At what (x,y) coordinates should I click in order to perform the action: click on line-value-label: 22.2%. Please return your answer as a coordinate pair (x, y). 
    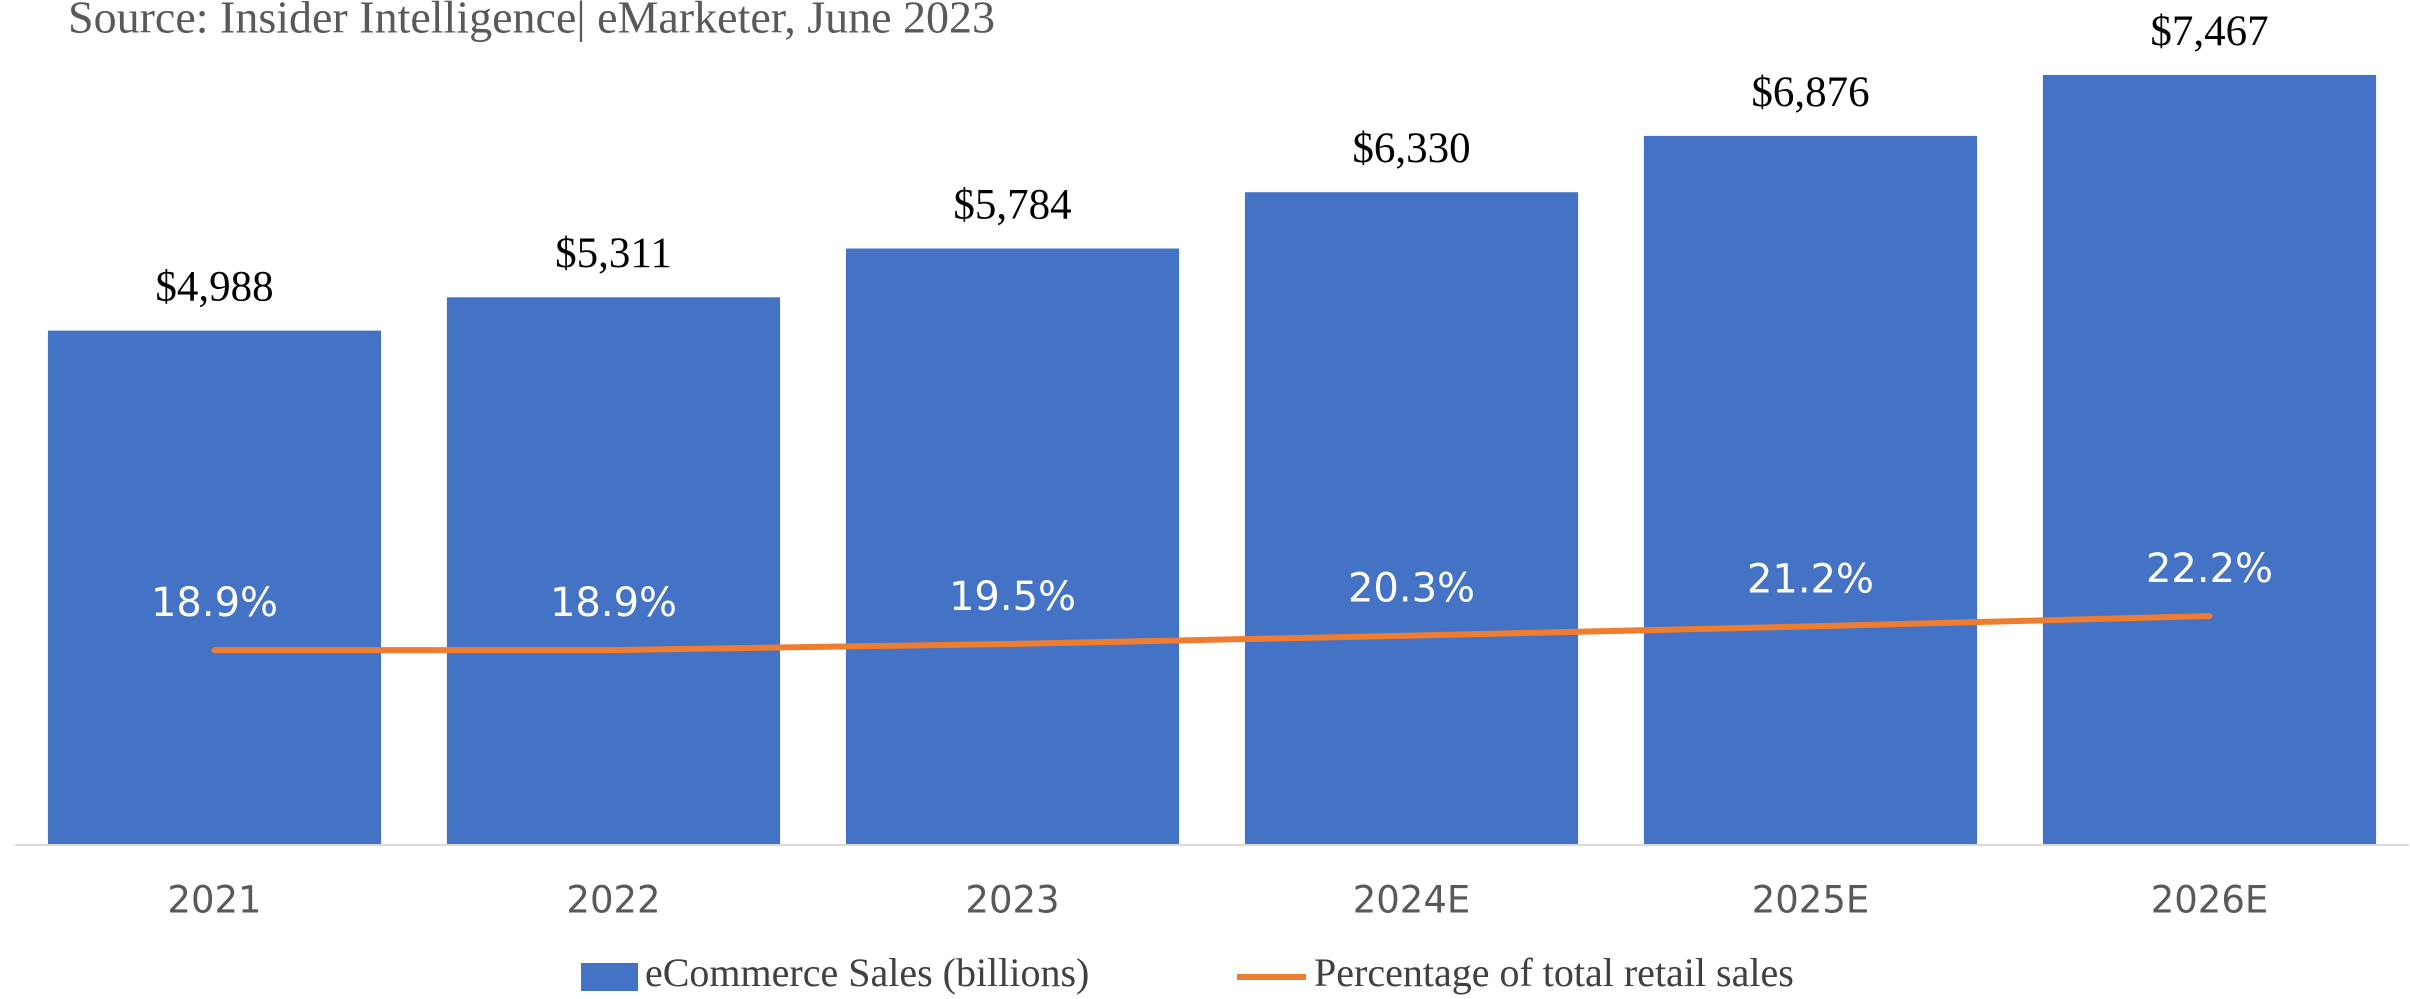
    Looking at the image, I should click on (2209, 569).